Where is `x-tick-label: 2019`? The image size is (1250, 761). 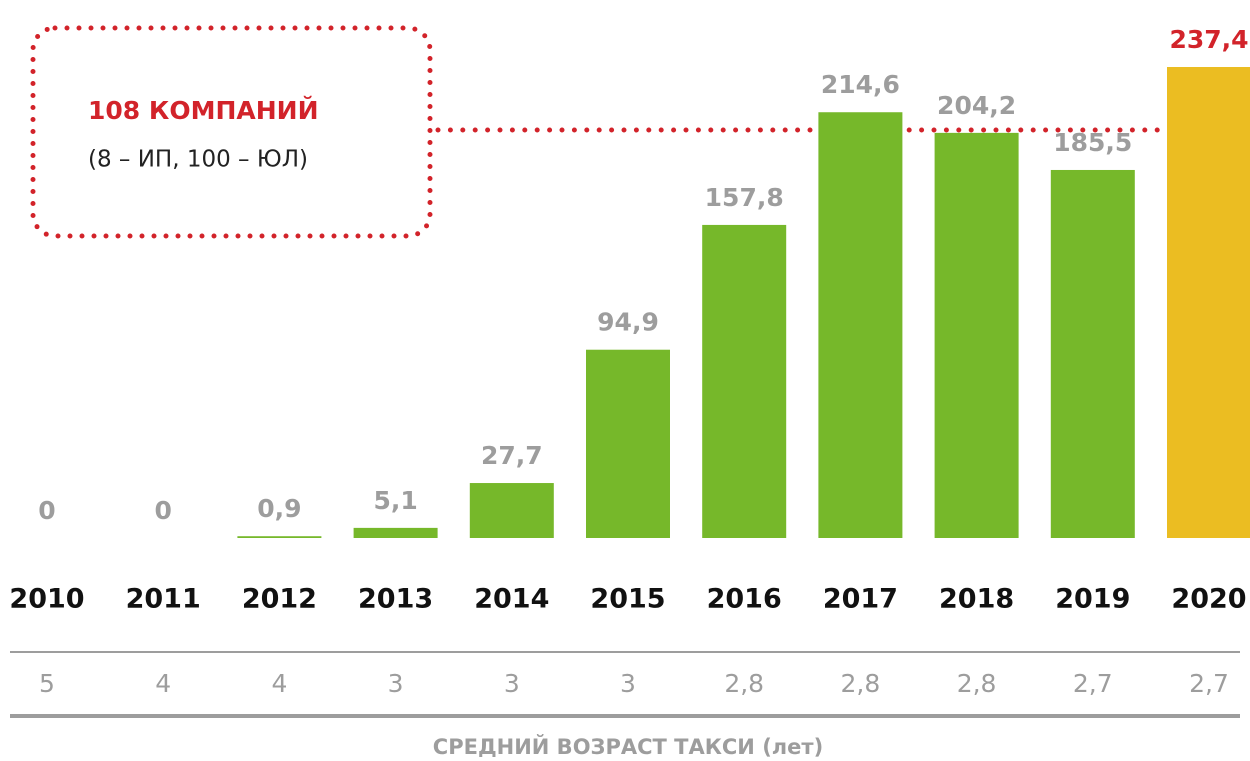 x-tick-label: 2019 is located at coordinates (1092, 599).